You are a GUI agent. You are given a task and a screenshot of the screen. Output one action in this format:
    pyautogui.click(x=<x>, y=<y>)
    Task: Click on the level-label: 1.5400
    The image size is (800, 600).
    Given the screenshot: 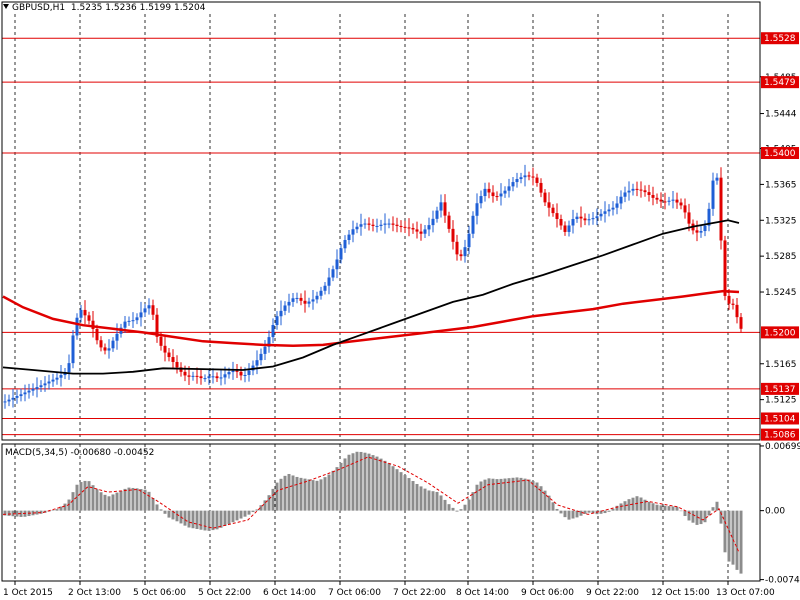 What is the action you would take?
    pyautogui.click(x=780, y=154)
    